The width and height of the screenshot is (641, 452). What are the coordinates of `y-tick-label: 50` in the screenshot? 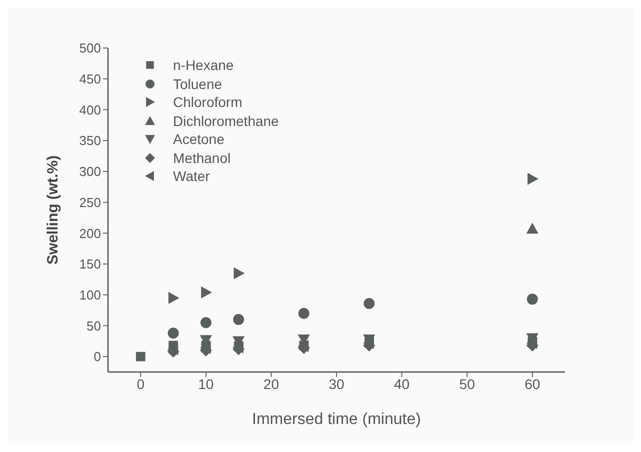 It's located at (93, 326).